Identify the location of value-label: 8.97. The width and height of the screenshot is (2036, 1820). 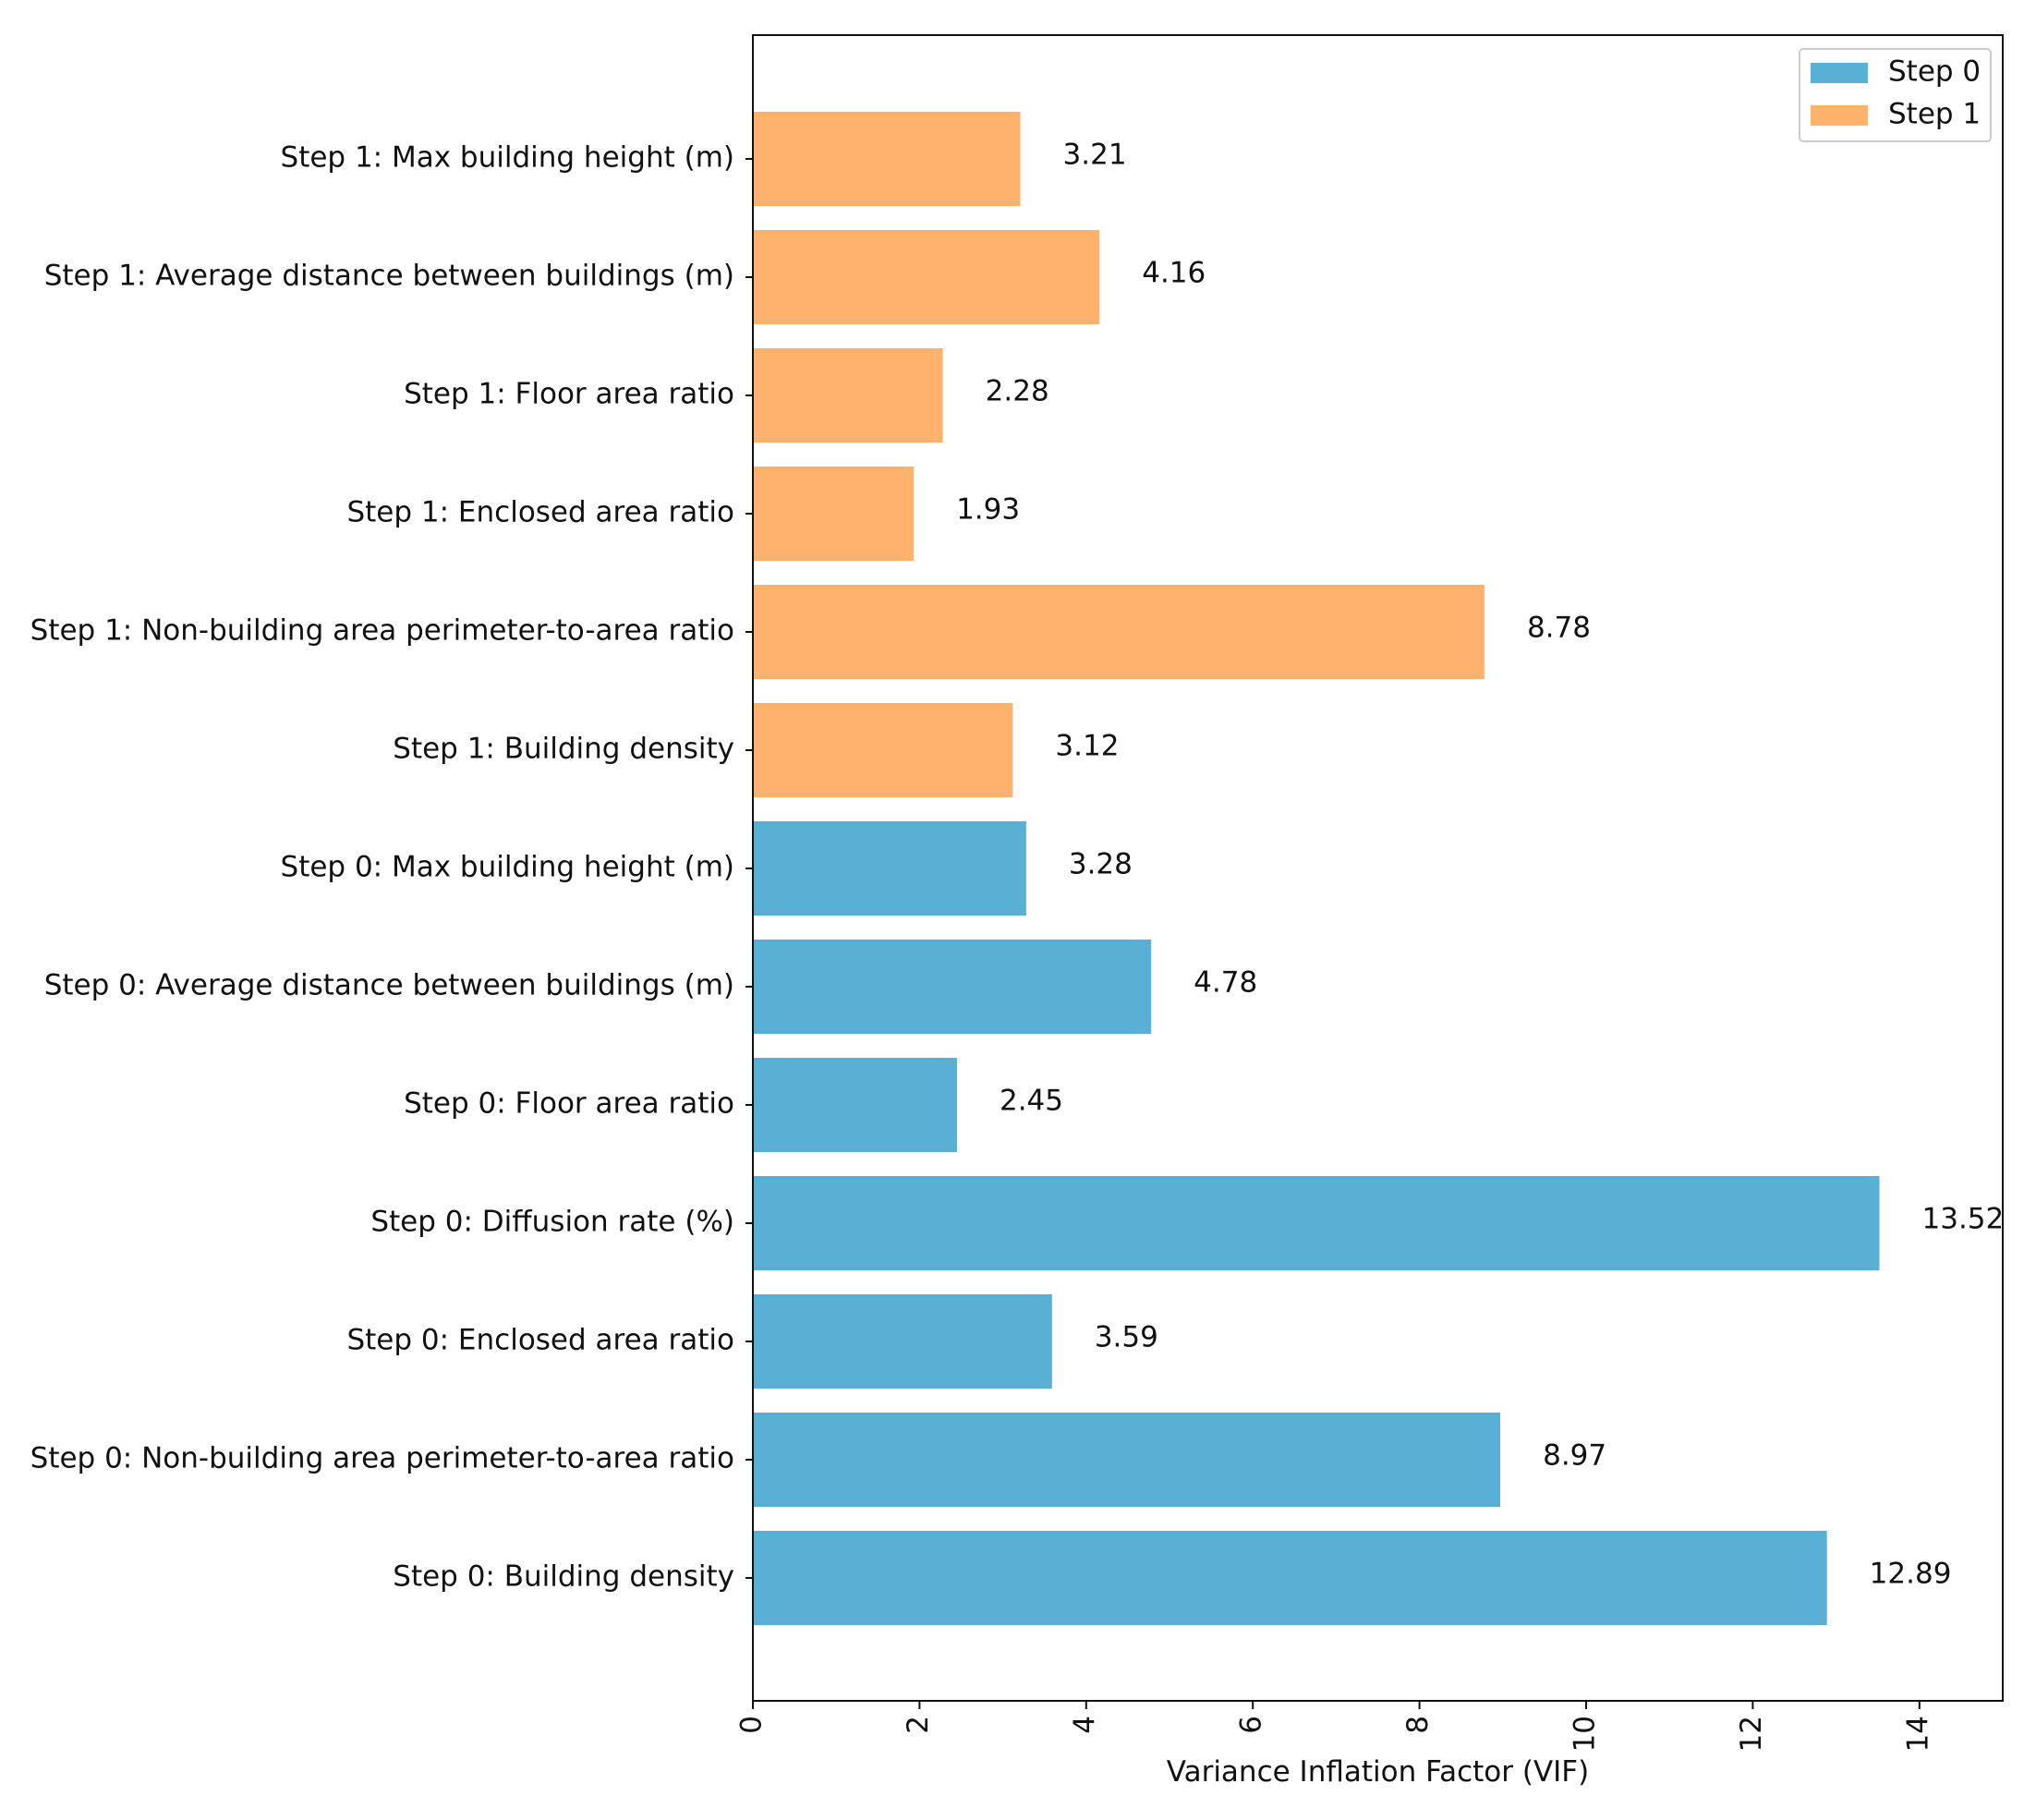
(1575, 1456).